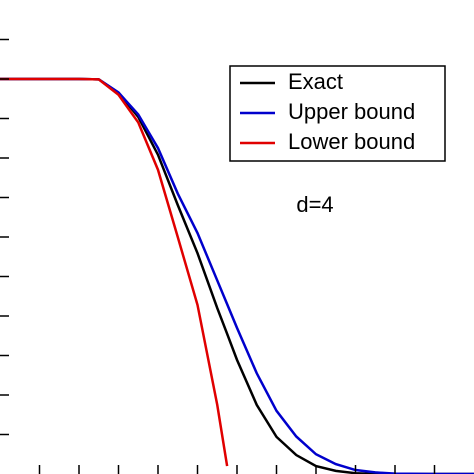 This screenshot has height=474, width=474. I want to click on legend-label: Upper bound, so click(351, 111).